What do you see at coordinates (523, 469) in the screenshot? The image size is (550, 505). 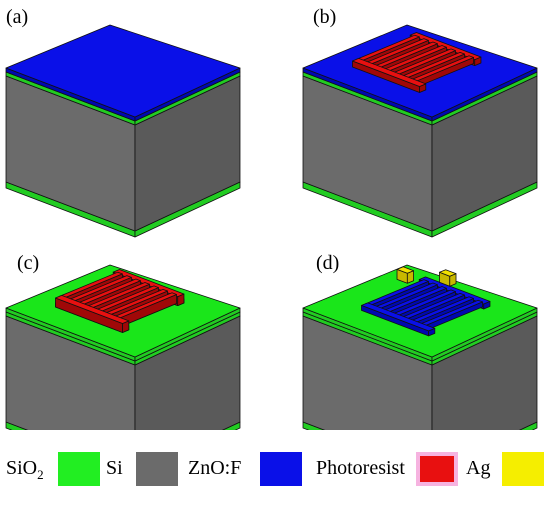 I see `legend-swatch-ag` at bounding box center [523, 469].